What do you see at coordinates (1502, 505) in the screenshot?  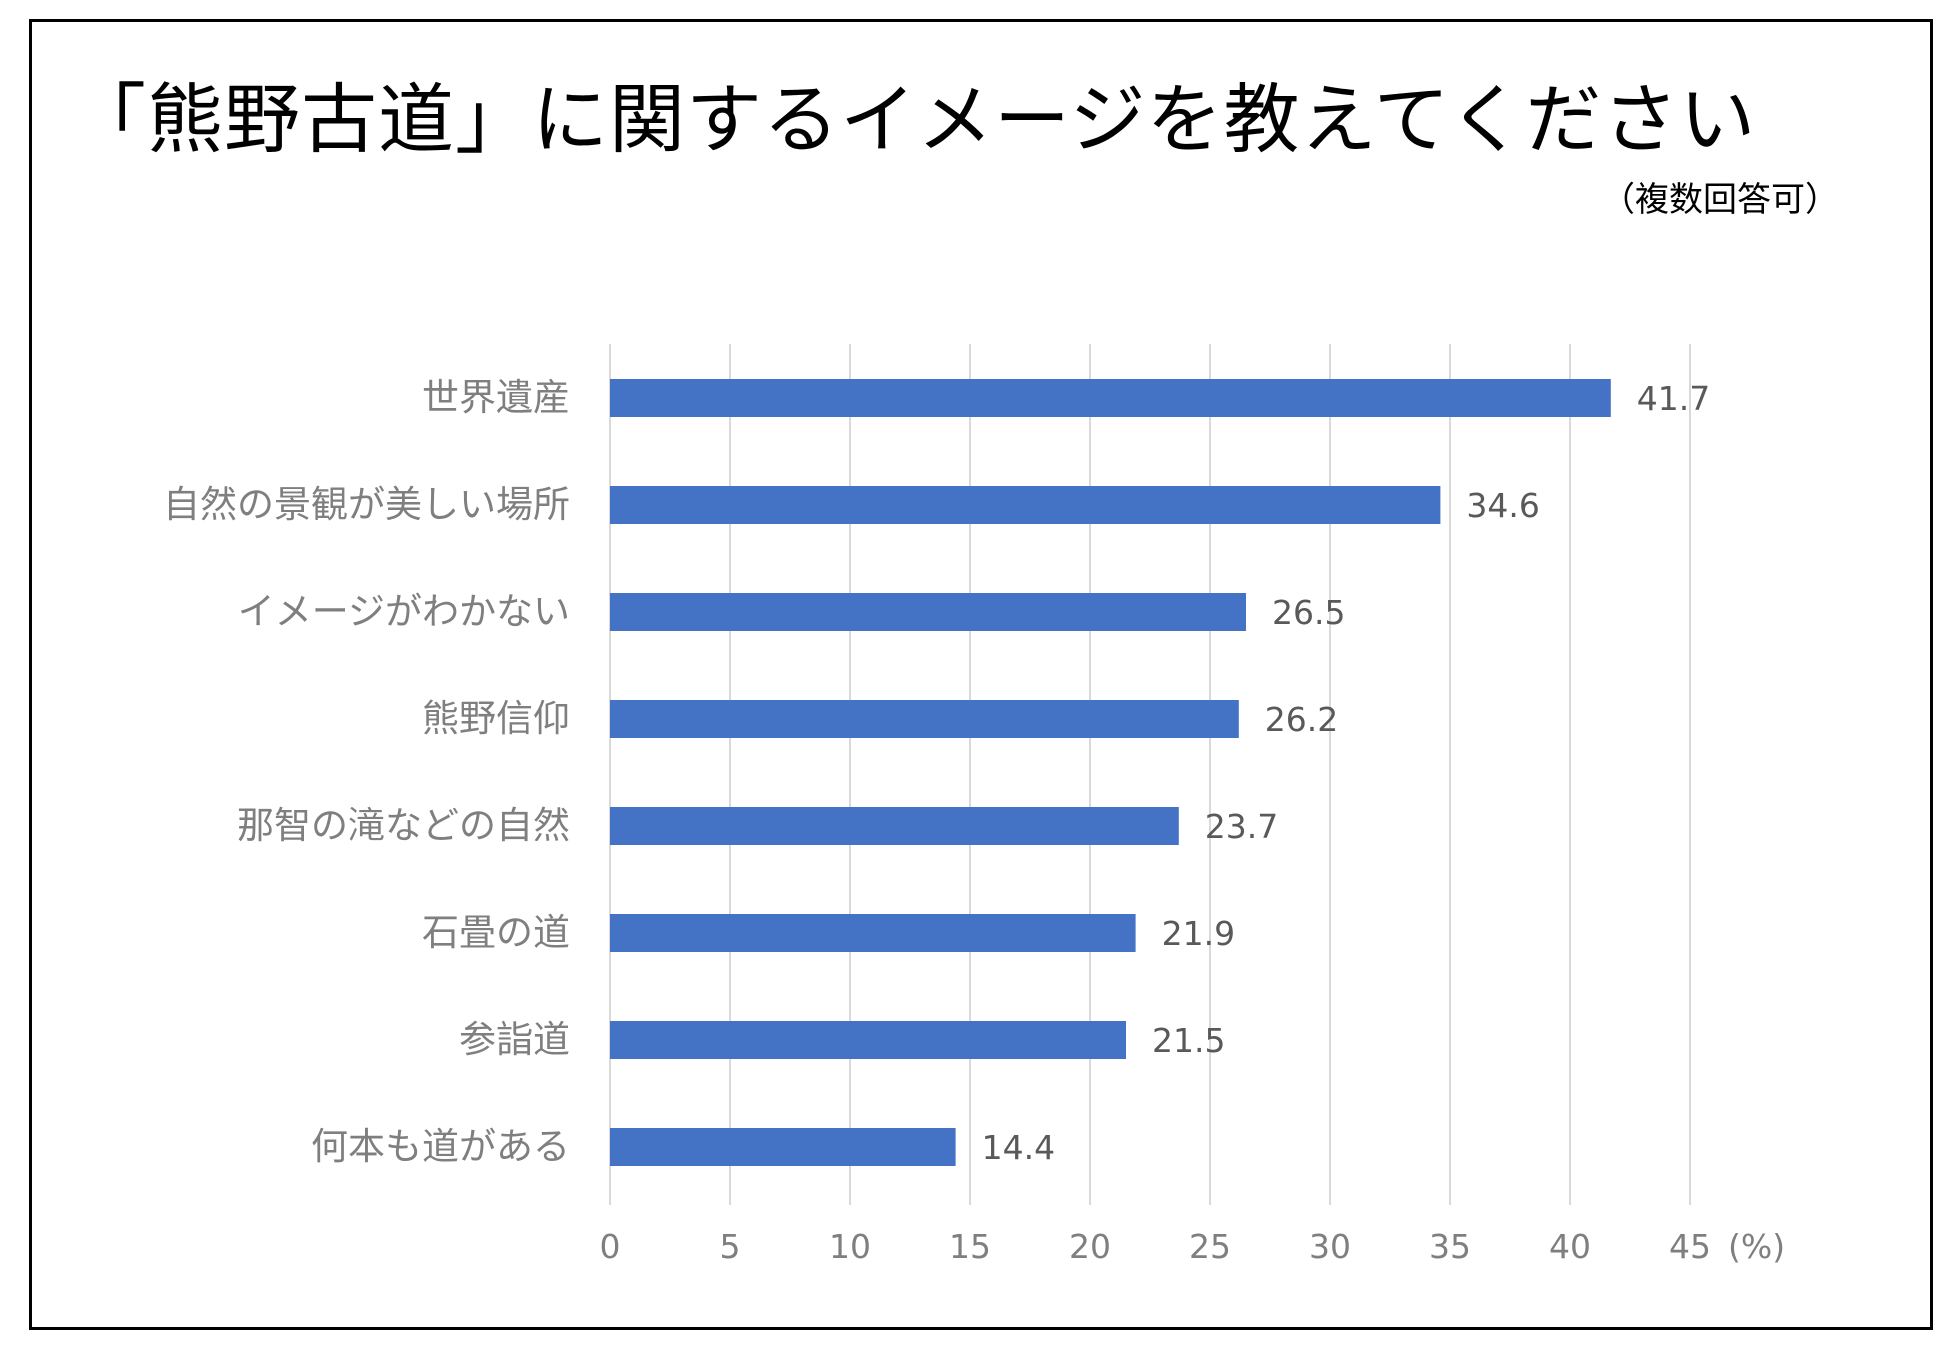 I see `value-label: 34.6` at bounding box center [1502, 505].